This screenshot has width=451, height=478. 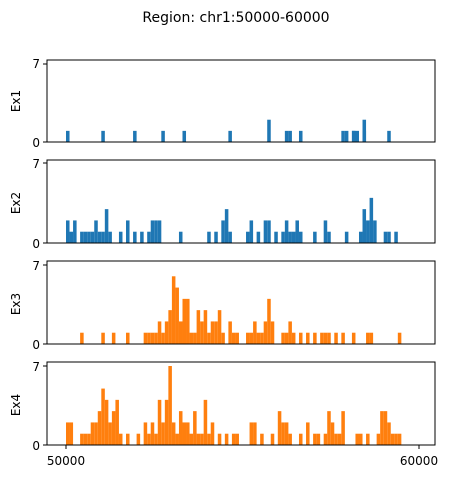 I want to click on panel-ex3-bars, so click(x=241, y=310).